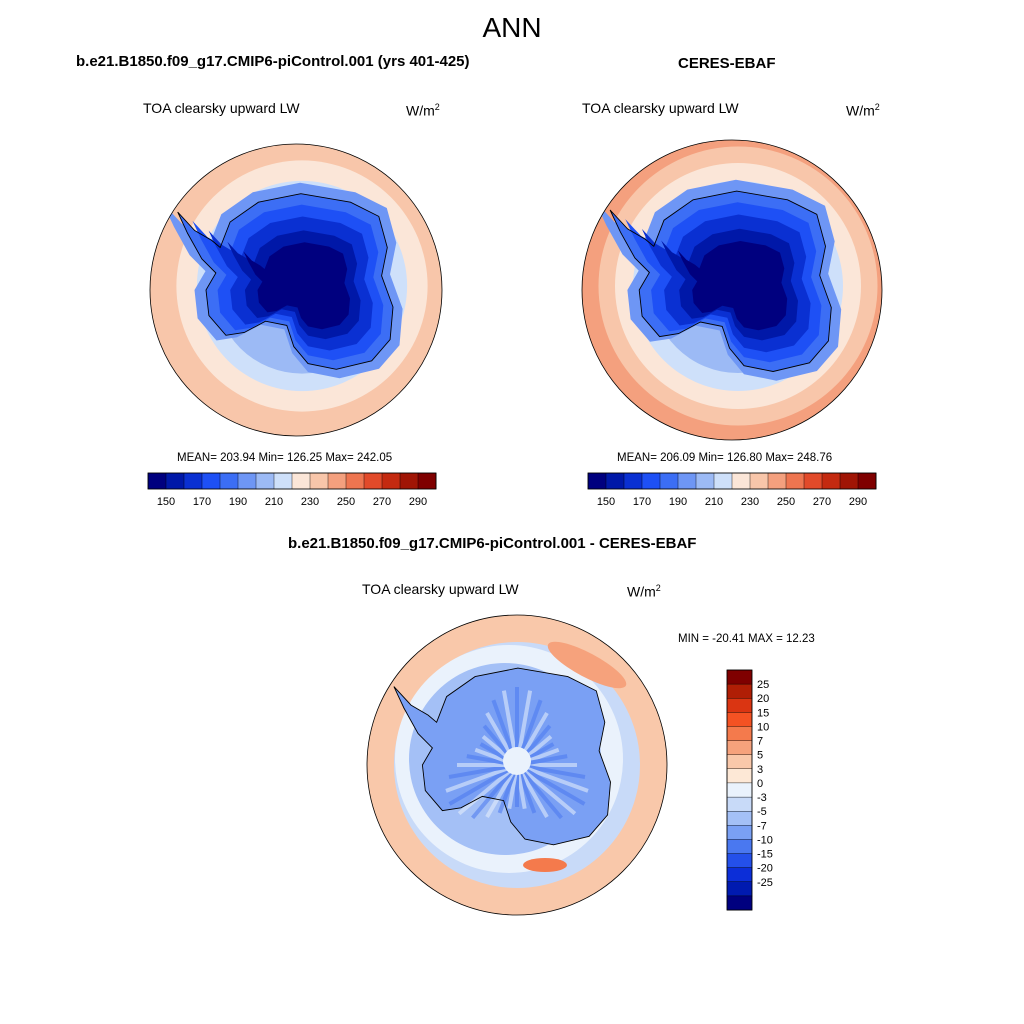  I want to click on model-colorbar-tick-label: 250, so click(346, 502).